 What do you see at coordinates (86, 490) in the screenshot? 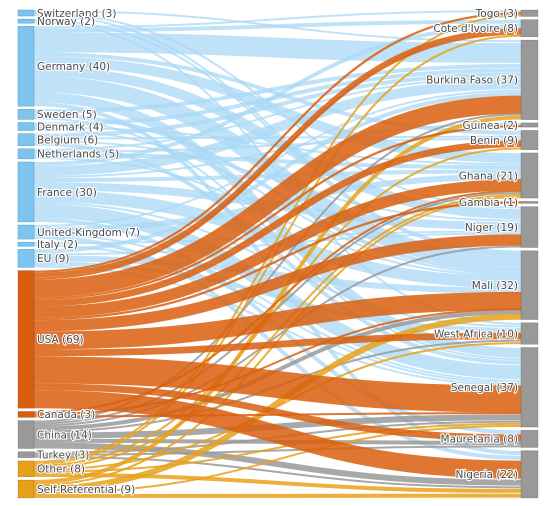
I see `source-label-selfref: Self-Referential (9)` at bounding box center [86, 490].